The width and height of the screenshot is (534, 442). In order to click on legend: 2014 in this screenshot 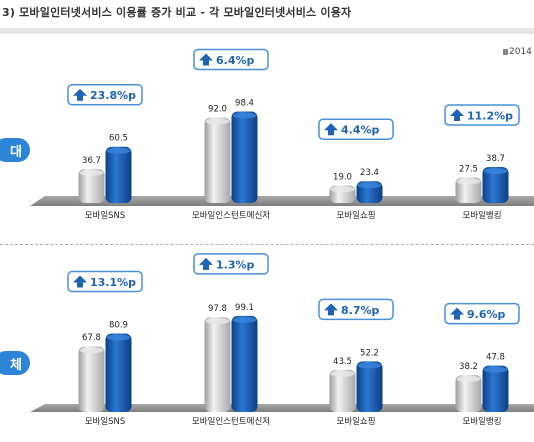, I will do `click(517, 52)`.